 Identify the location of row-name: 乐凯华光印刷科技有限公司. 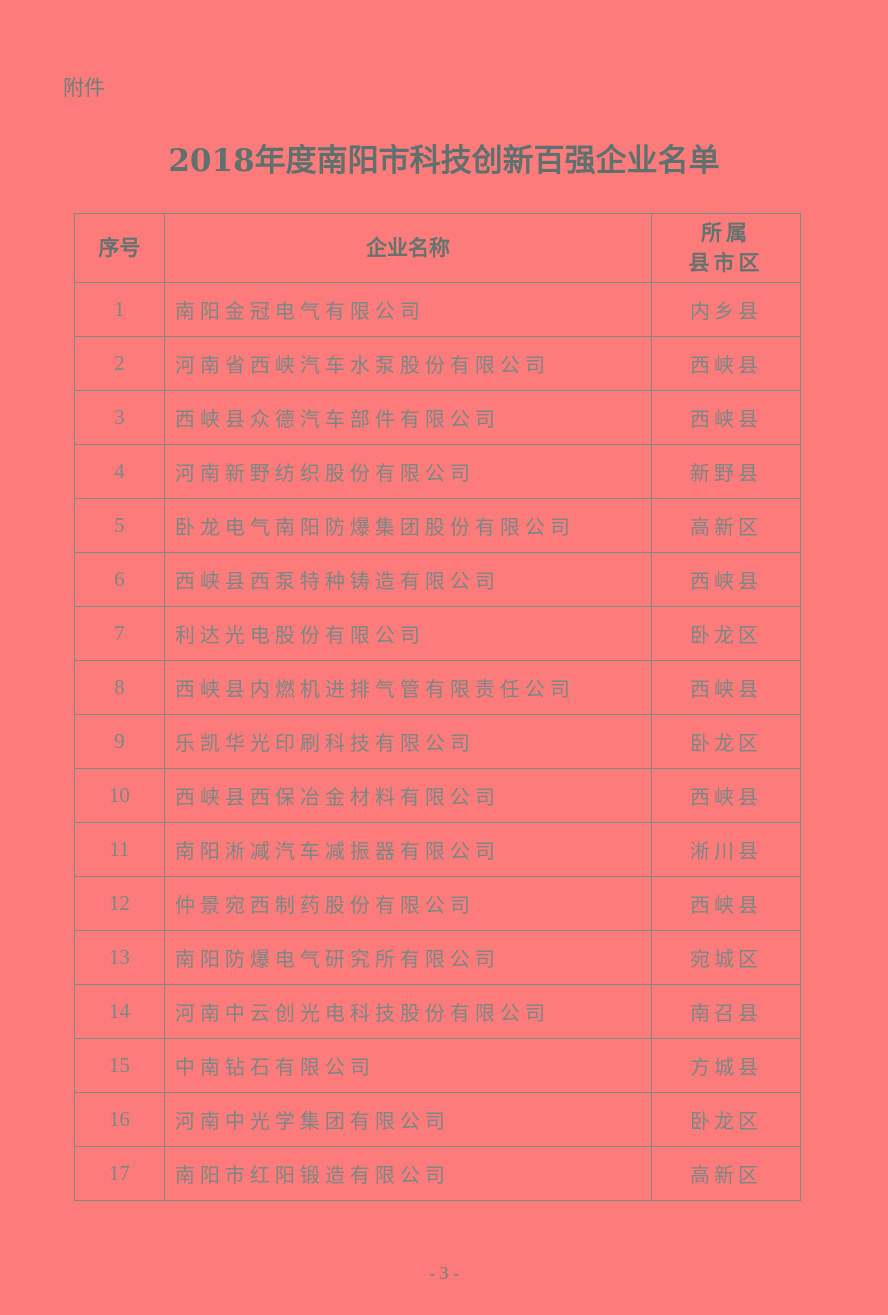
(408, 741).